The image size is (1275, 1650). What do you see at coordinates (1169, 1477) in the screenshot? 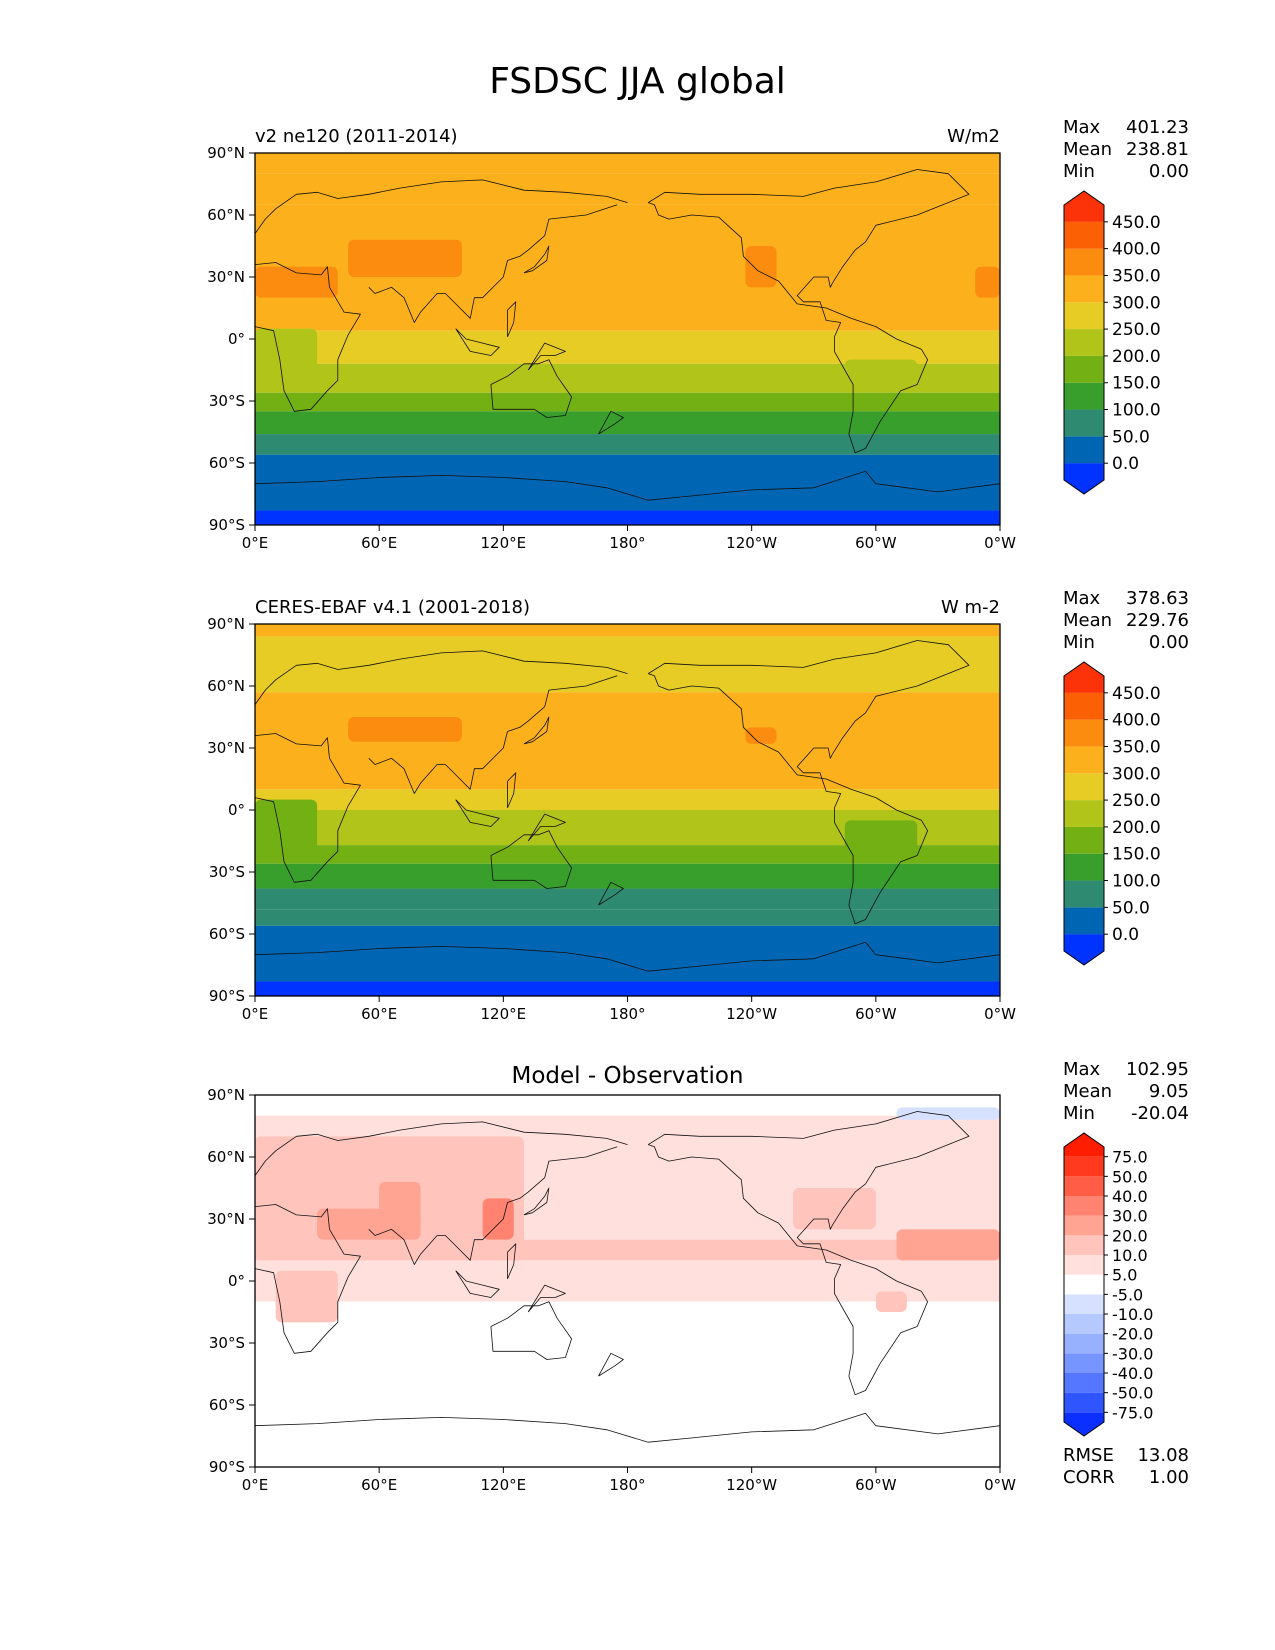
I see `metric-value: 1.00` at bounding box center [1169, 1477].